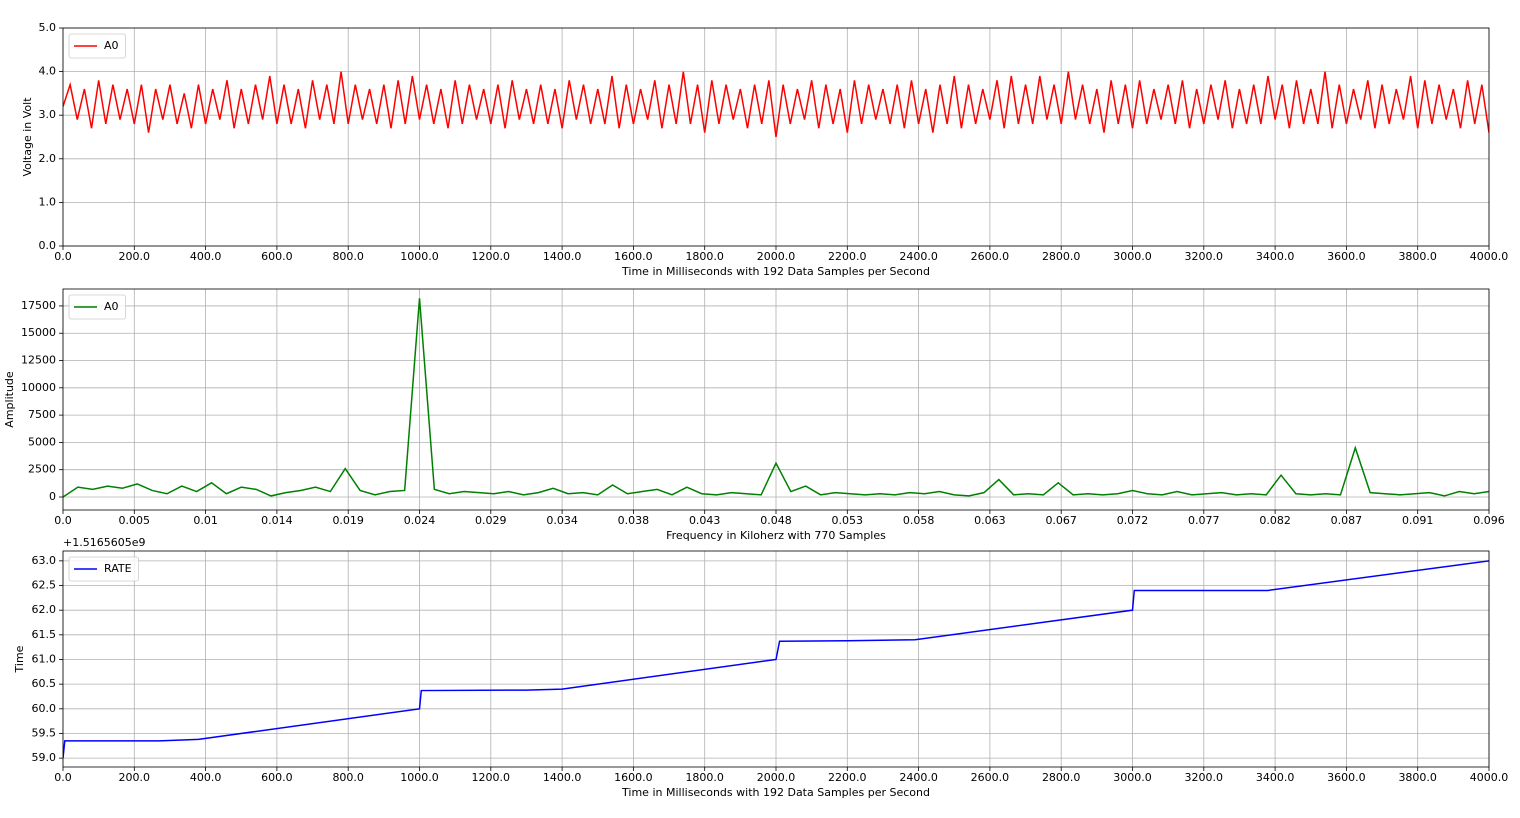  What do you see at coordinates (19, 659) in the screenshot?
I see `y-axis-label: Time` at bounding box center [19, 659].